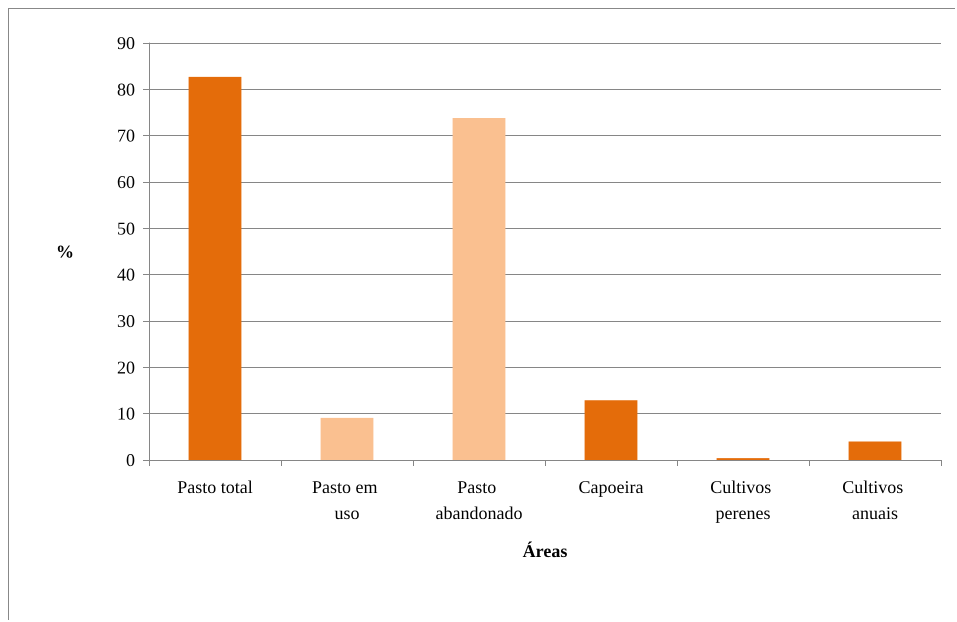 The width and height of the screenshot is (957, 622). What do you see at coordinates (126, 228) in the screenshot?
I see `y-tick-label: 50` at bounding box center [126, 228].